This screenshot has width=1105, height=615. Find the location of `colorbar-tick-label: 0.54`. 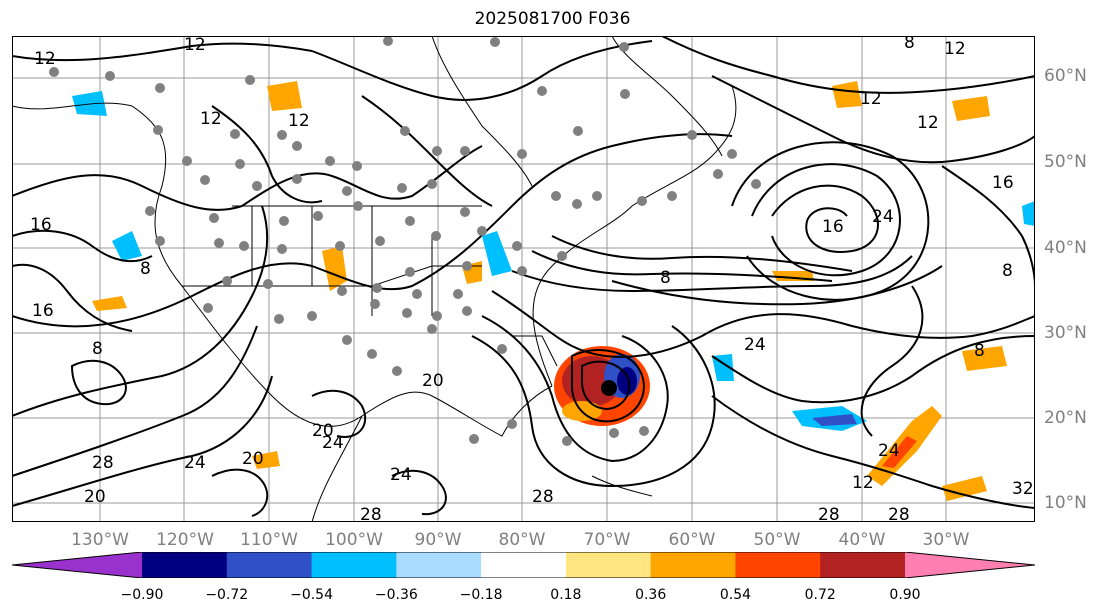

colorbar-tick-label: 0.54 is located at coordinates (735, 595).